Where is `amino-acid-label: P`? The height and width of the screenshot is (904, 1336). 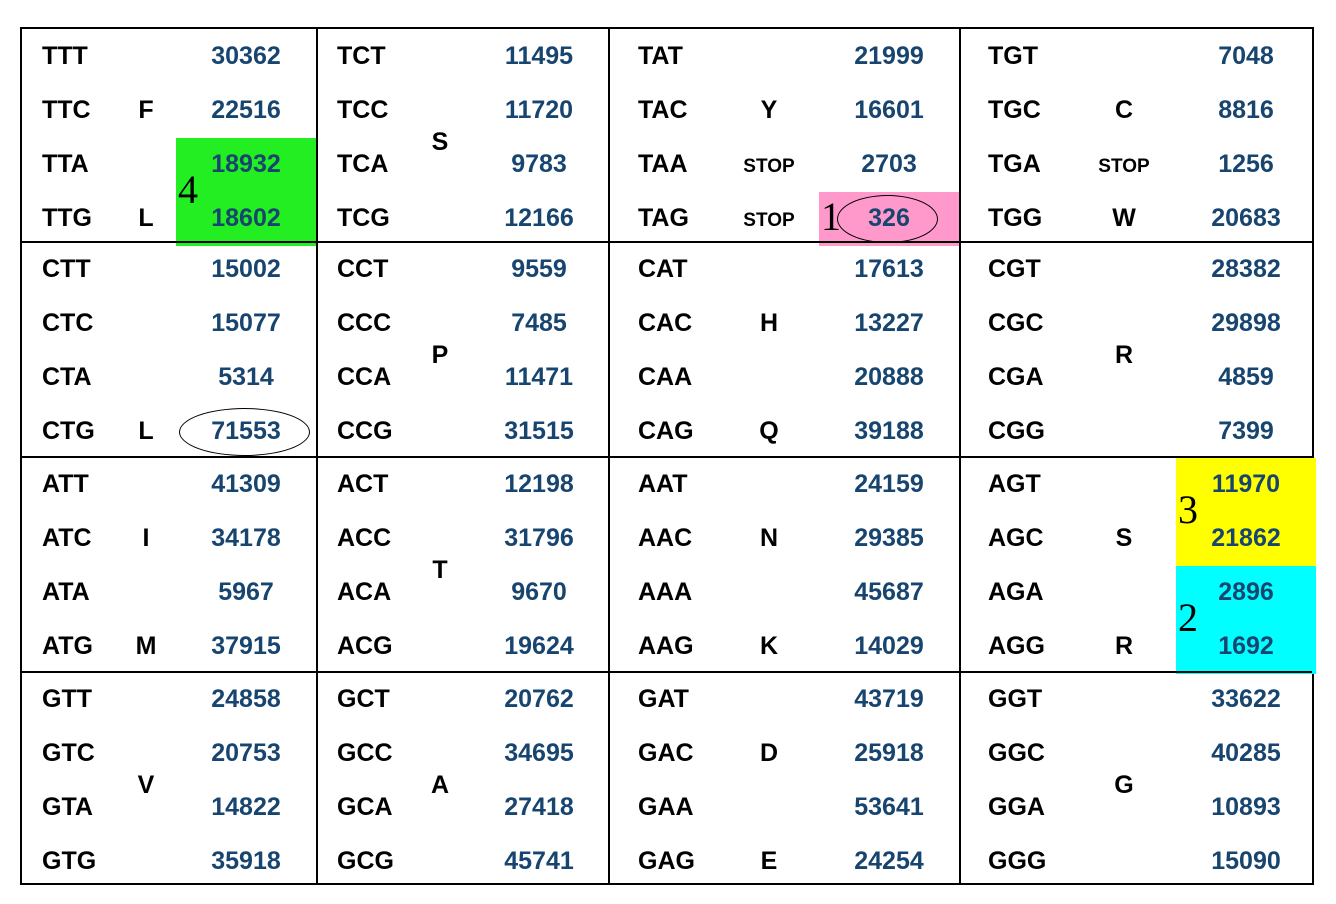
amino-acid-label: P is located at coordinates (440, 355).